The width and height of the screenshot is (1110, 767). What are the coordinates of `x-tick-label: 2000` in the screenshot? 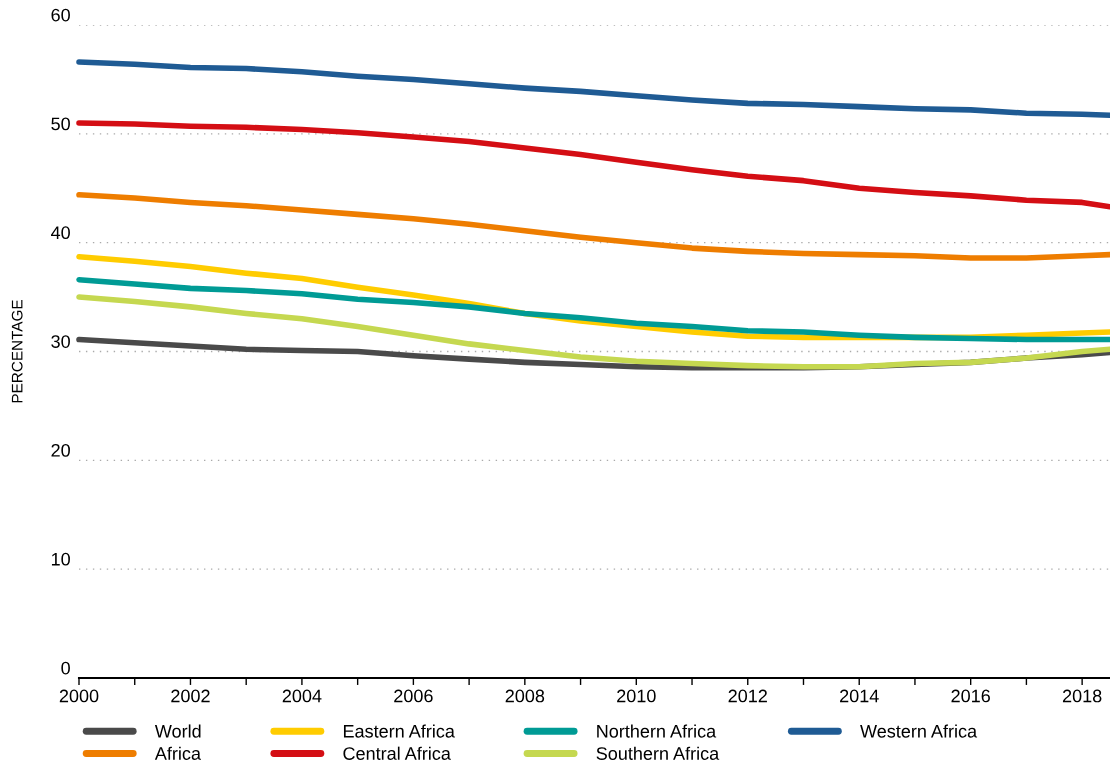 It's located at (79, 696).